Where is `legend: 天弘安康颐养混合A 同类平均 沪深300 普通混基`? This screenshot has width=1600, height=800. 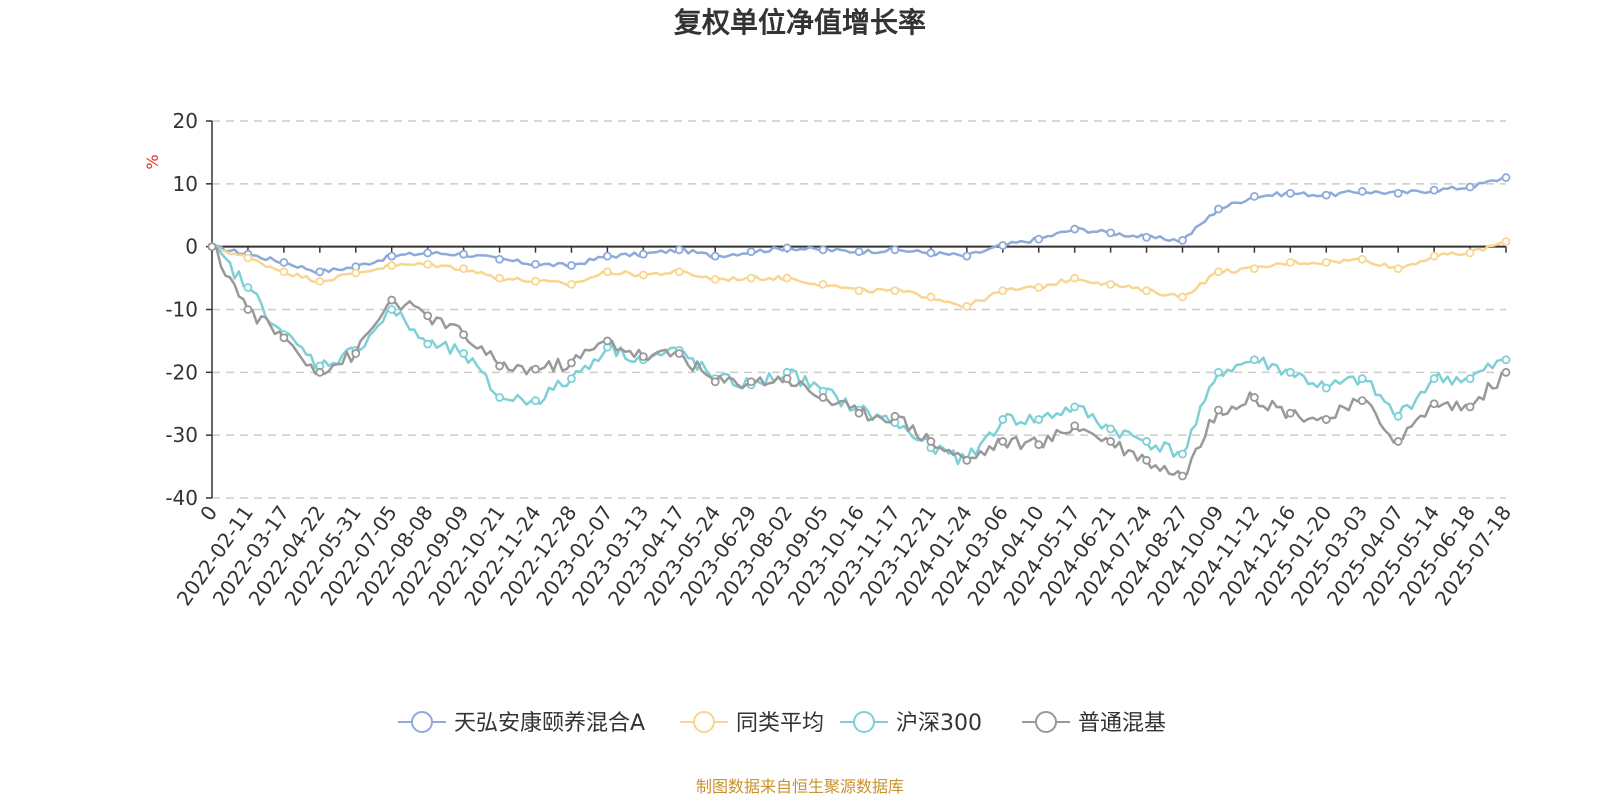 legend: 天弘安康颐养混合A 同类平均 沪深300 普通混基 is located at coordinates (782, 723).